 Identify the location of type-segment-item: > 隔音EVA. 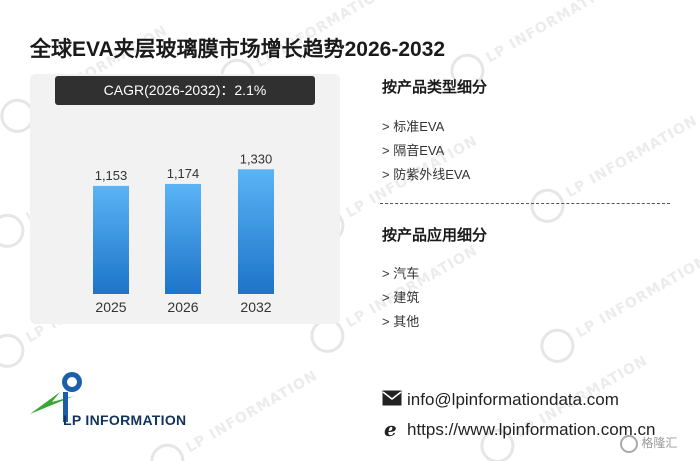
(413, 150).